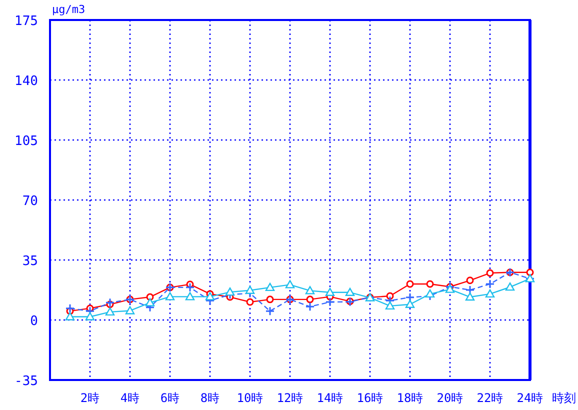 The image size is (578, 410). I want to click on x-tick-label: 12時, so click(290, 398).